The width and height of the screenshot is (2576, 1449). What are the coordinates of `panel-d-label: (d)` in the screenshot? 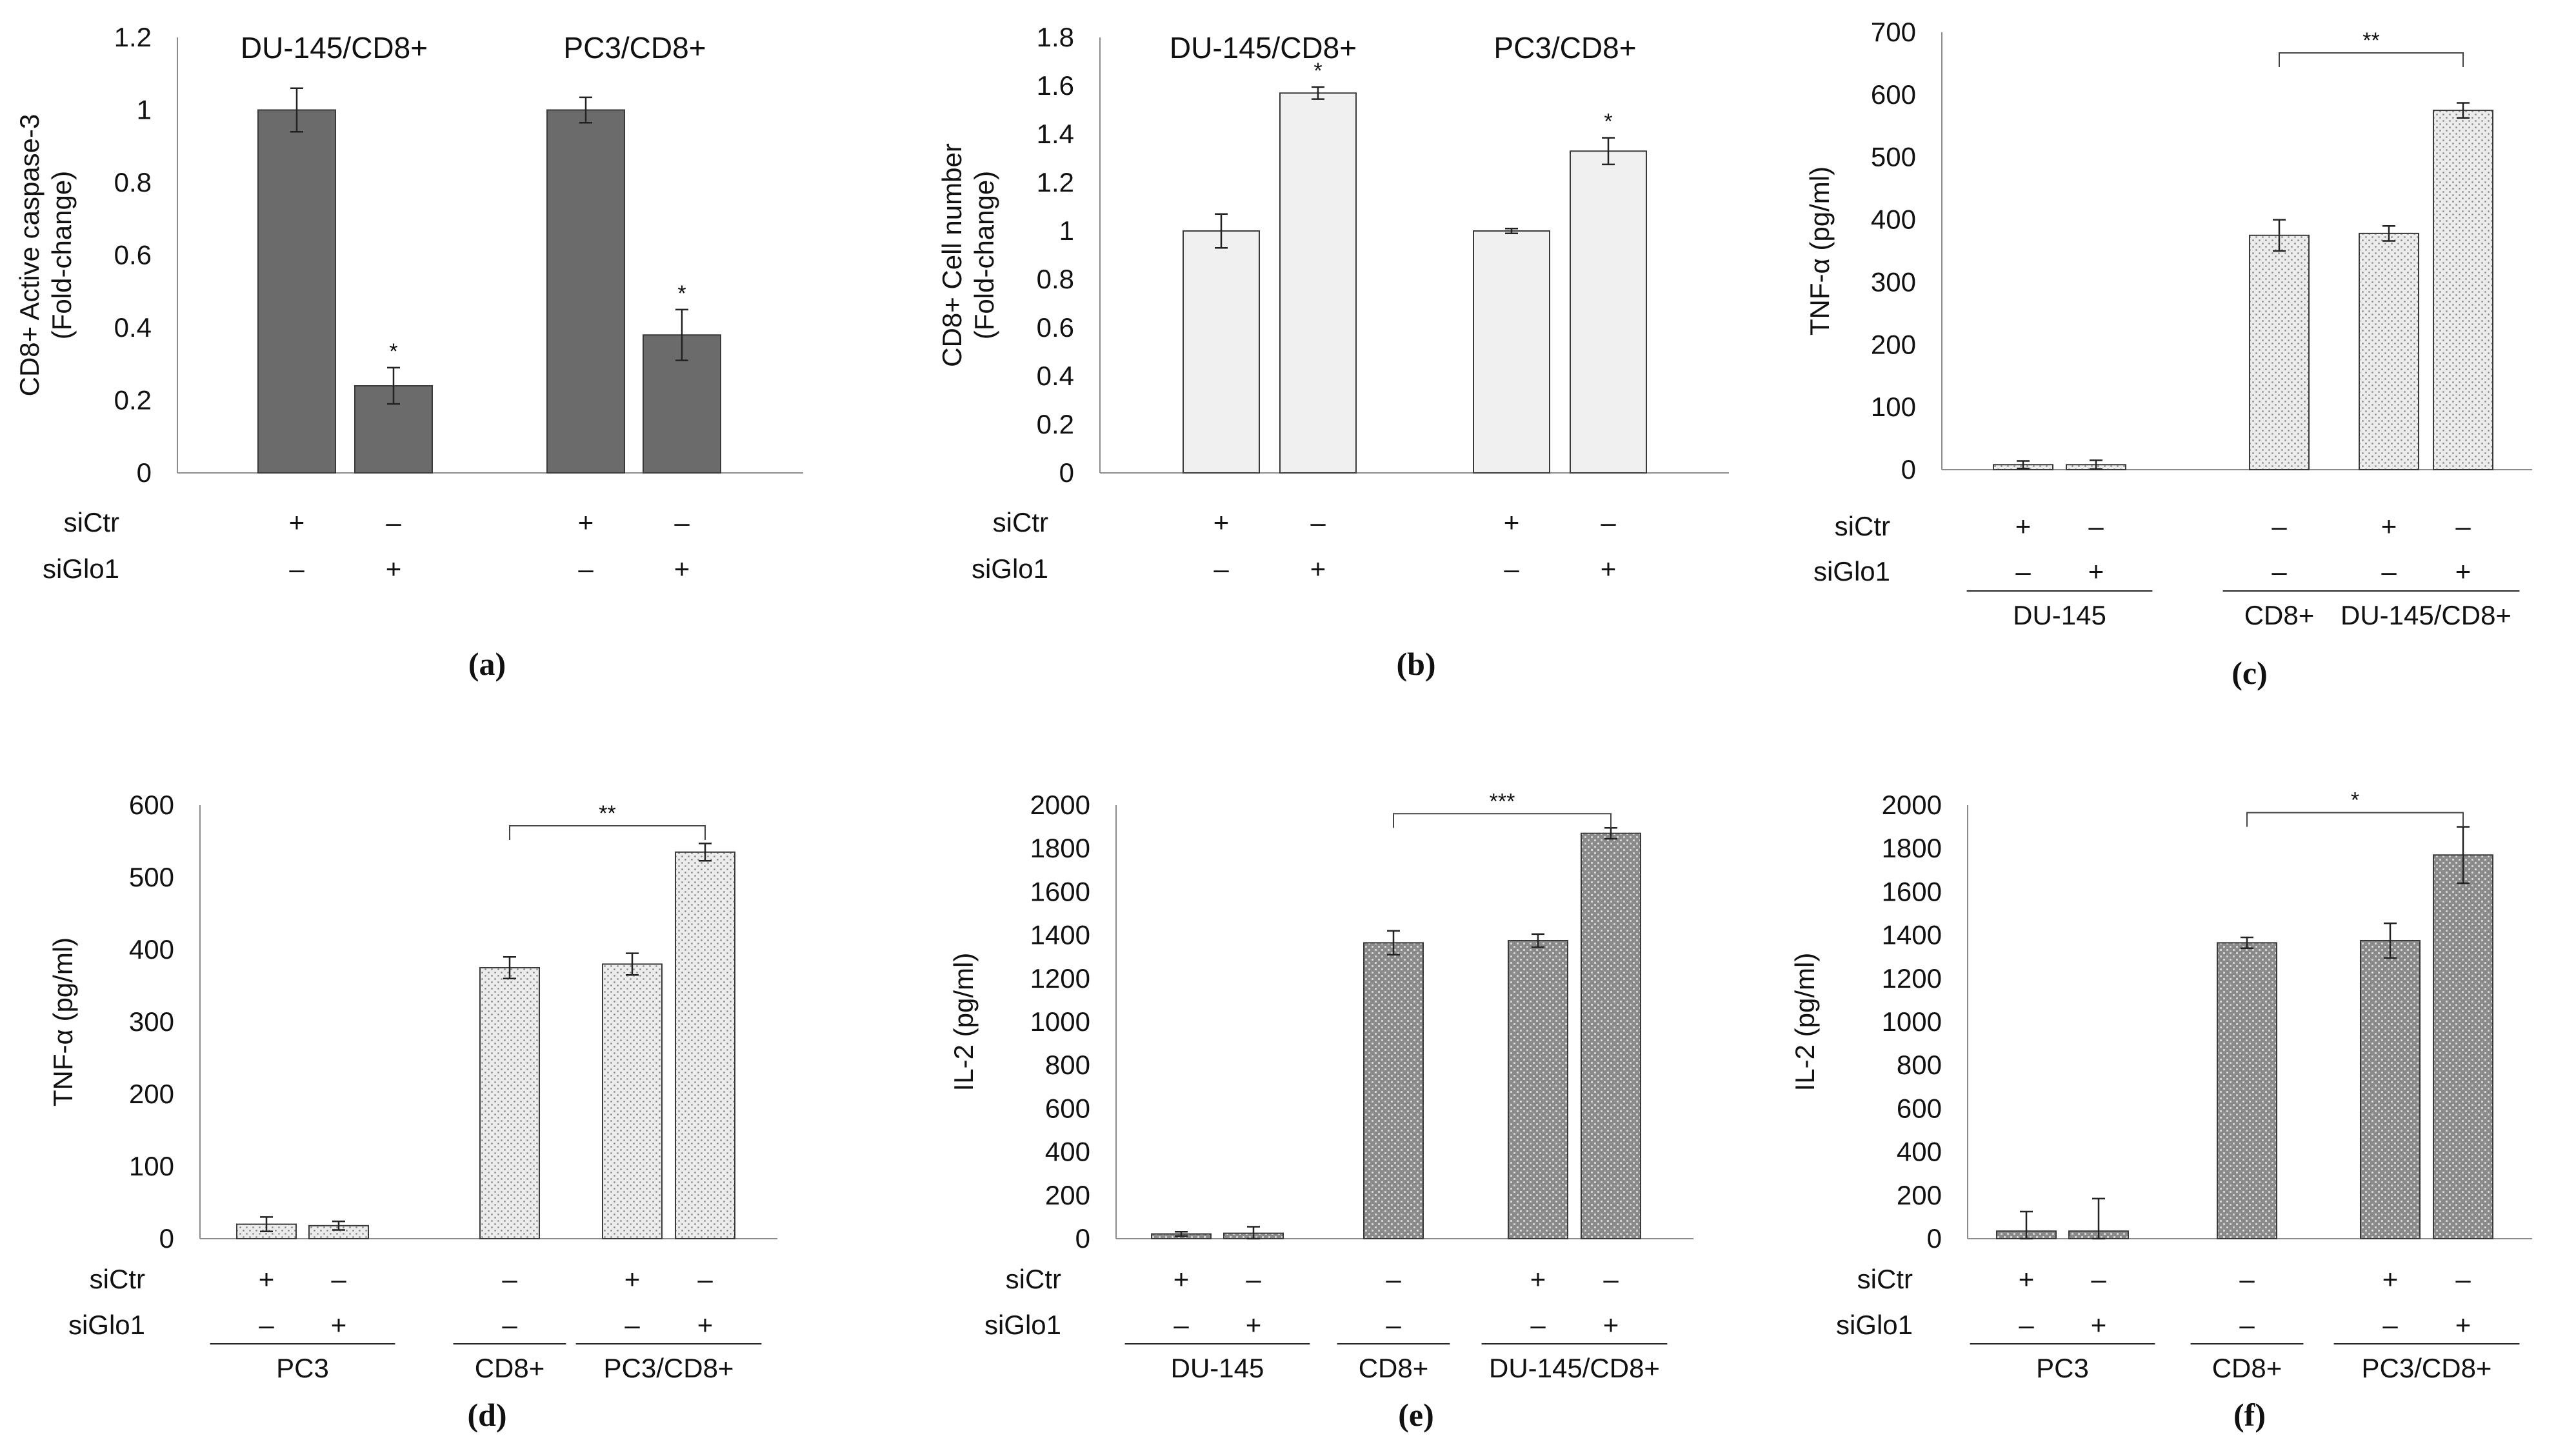 It's located at (486, 1415).